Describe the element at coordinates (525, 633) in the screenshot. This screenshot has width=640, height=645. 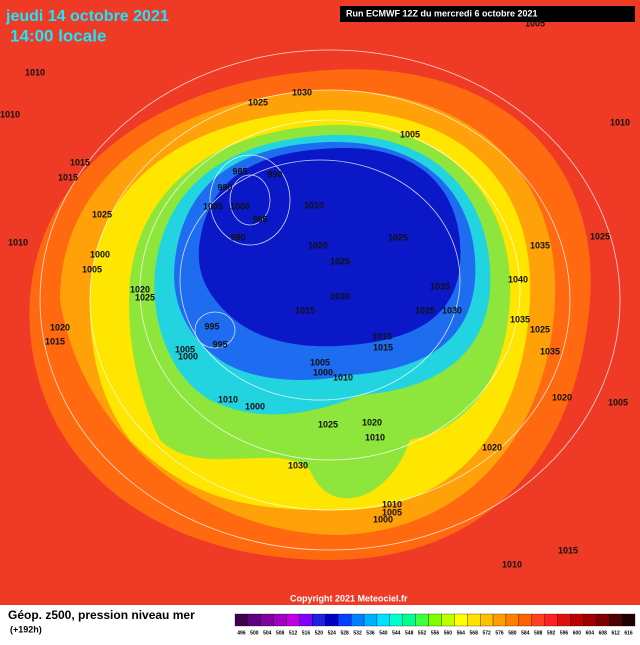
I see `colorbar-label: 584` at that location.